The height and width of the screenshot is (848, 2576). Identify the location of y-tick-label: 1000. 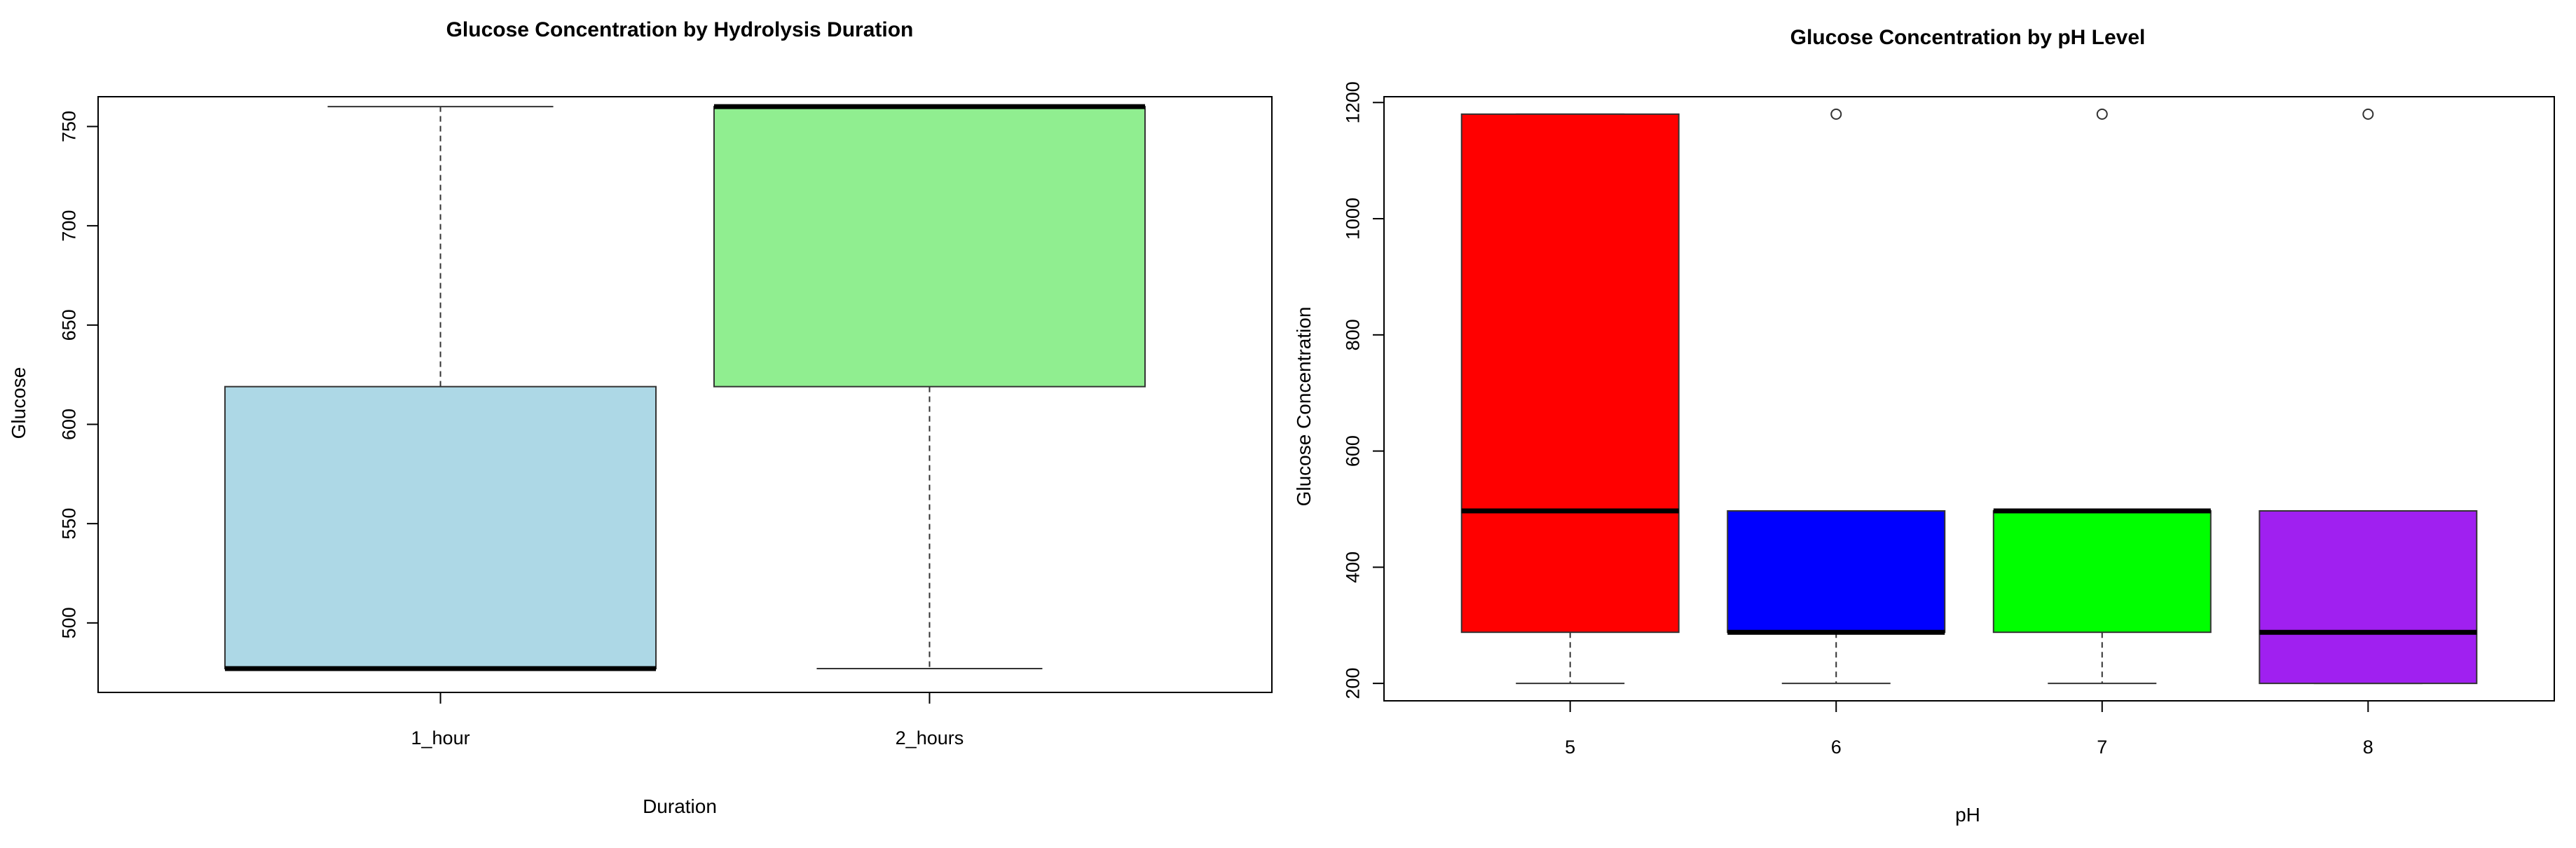
(1352, 219).